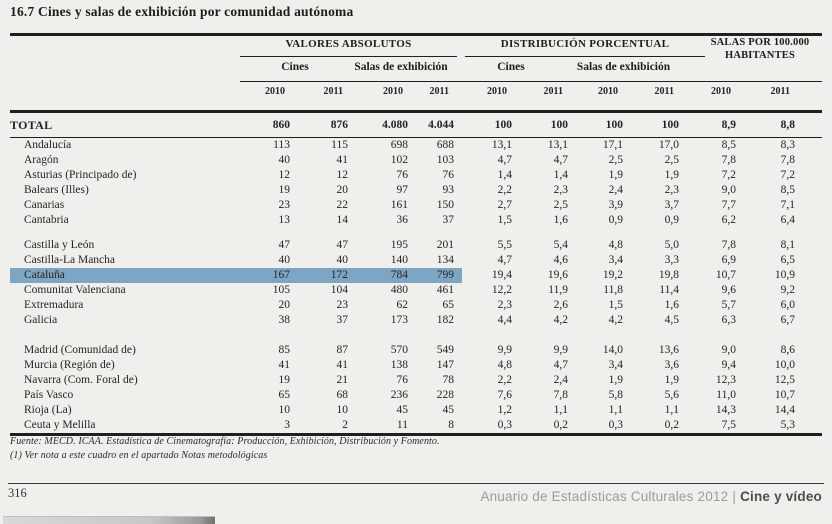  I want to click on cell-value: 480, so click(399, 290).